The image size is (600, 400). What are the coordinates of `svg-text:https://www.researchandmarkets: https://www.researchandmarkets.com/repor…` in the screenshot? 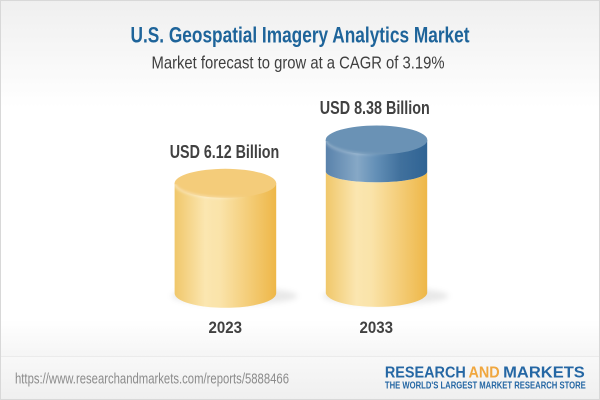 It's located at (152, 380).